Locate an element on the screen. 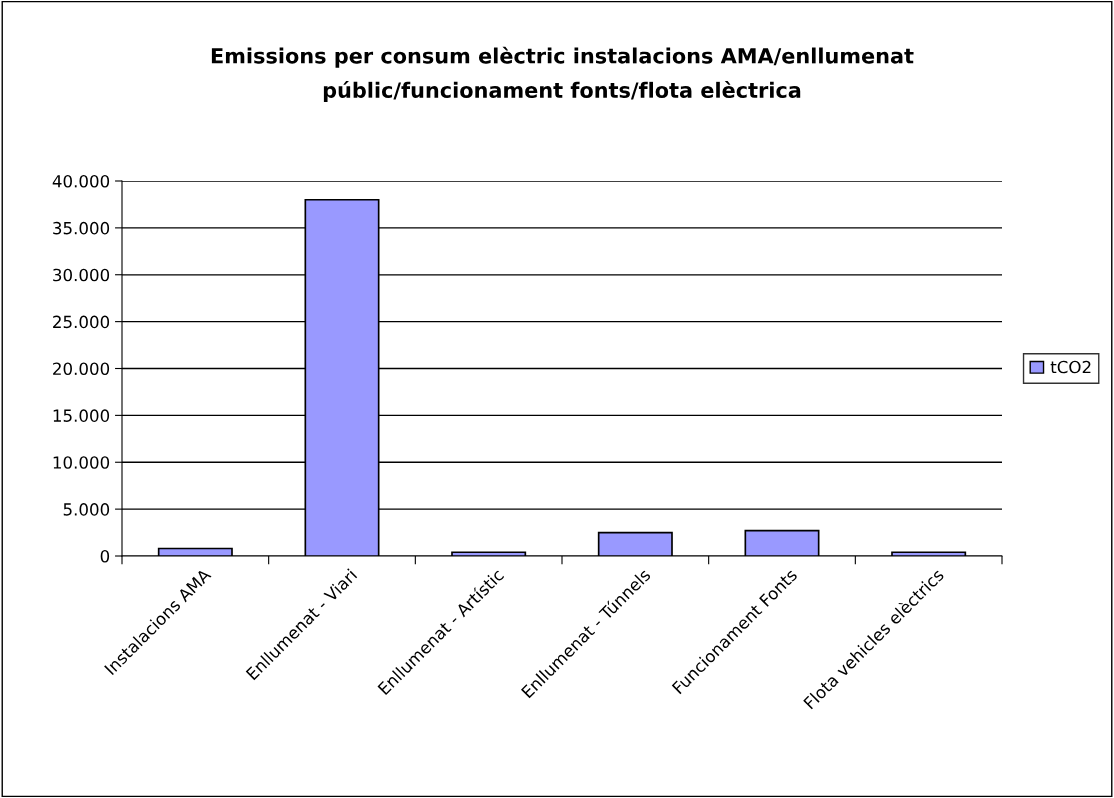  y-tick-label: 0 is located at coordinates (105, 556).